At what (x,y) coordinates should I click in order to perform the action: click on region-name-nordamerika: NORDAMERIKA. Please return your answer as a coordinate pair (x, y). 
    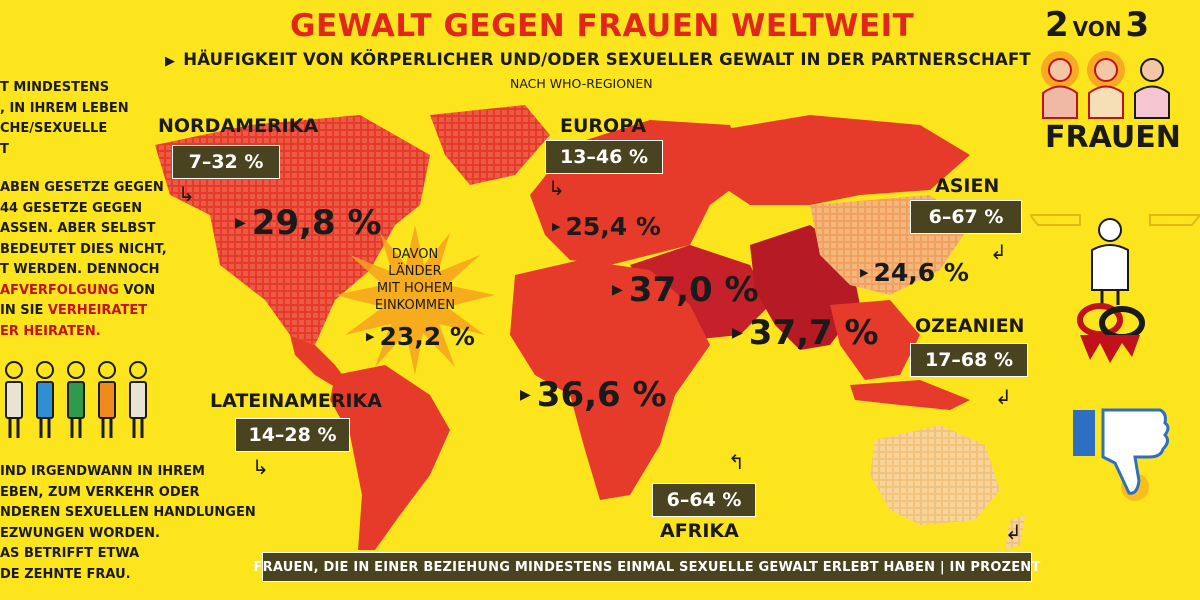
    Looking at the image, I should click on (238, 126).